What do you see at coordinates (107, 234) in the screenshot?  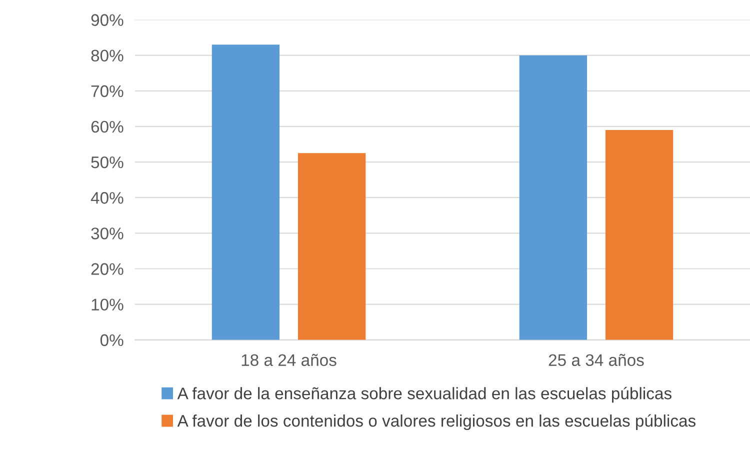 I see `y-tick-label: 30%` at bounding box center [107, 234].